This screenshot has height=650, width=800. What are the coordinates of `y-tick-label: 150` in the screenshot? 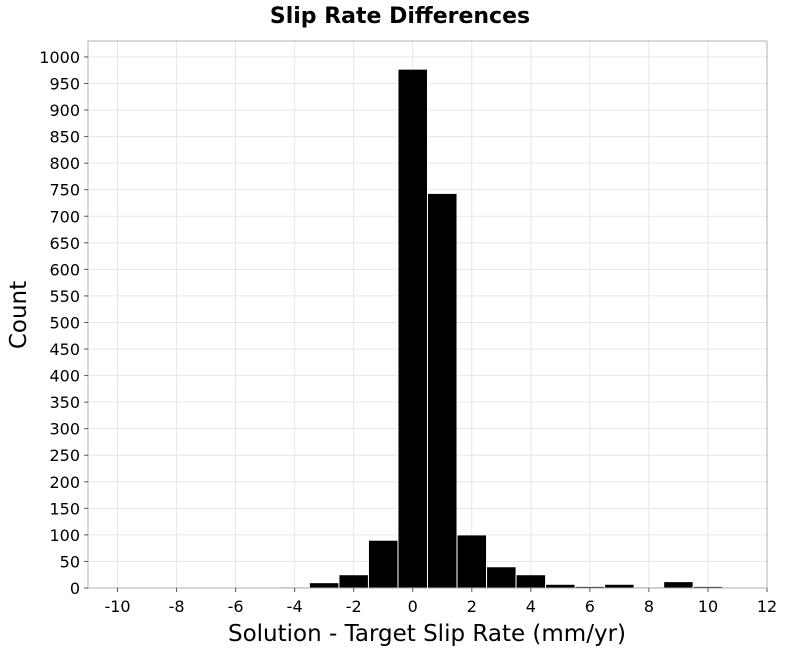 It's located at (64, 508).